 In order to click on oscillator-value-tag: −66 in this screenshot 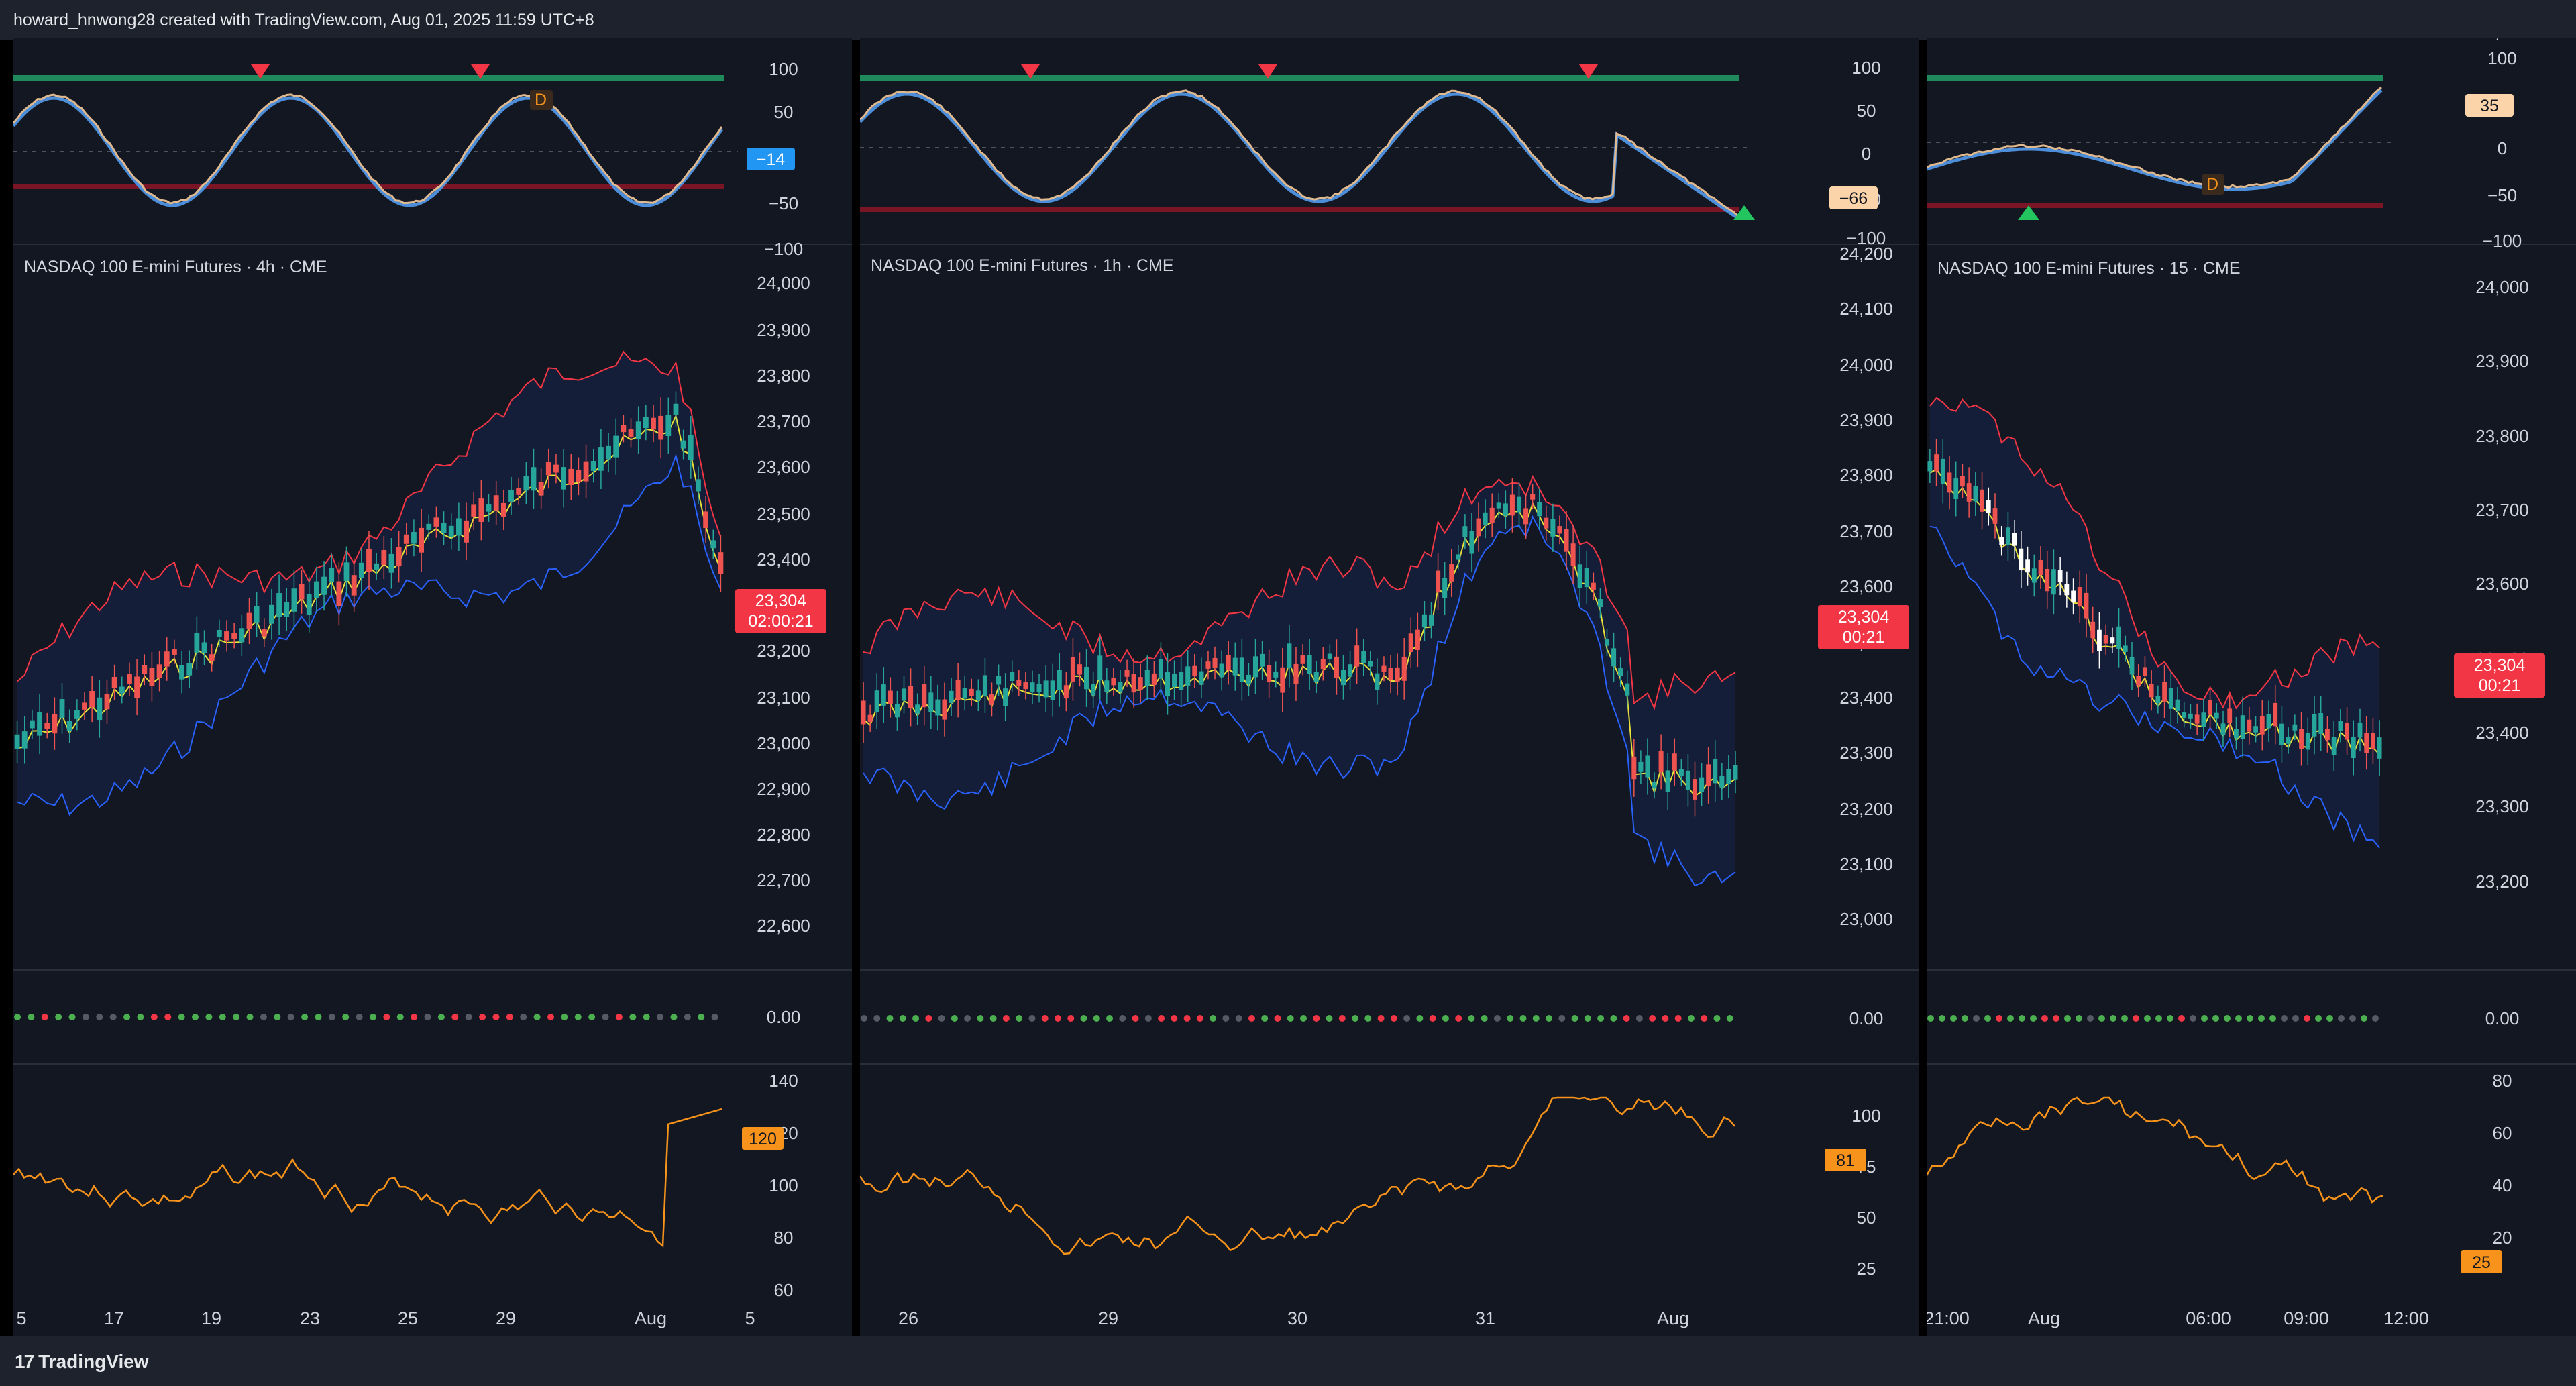, I will do `click(1853, 197)`.